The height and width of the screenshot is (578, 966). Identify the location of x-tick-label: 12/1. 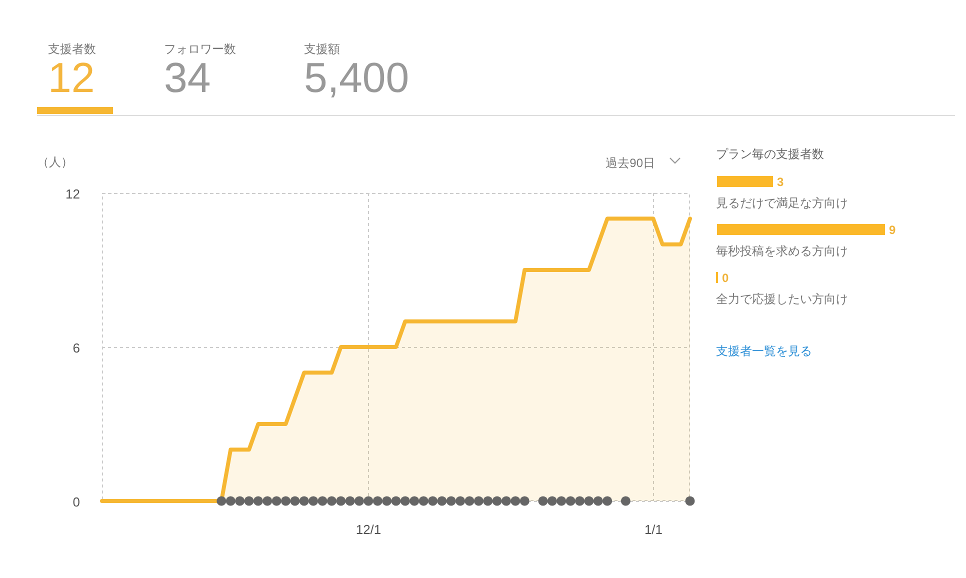
(369, 529).